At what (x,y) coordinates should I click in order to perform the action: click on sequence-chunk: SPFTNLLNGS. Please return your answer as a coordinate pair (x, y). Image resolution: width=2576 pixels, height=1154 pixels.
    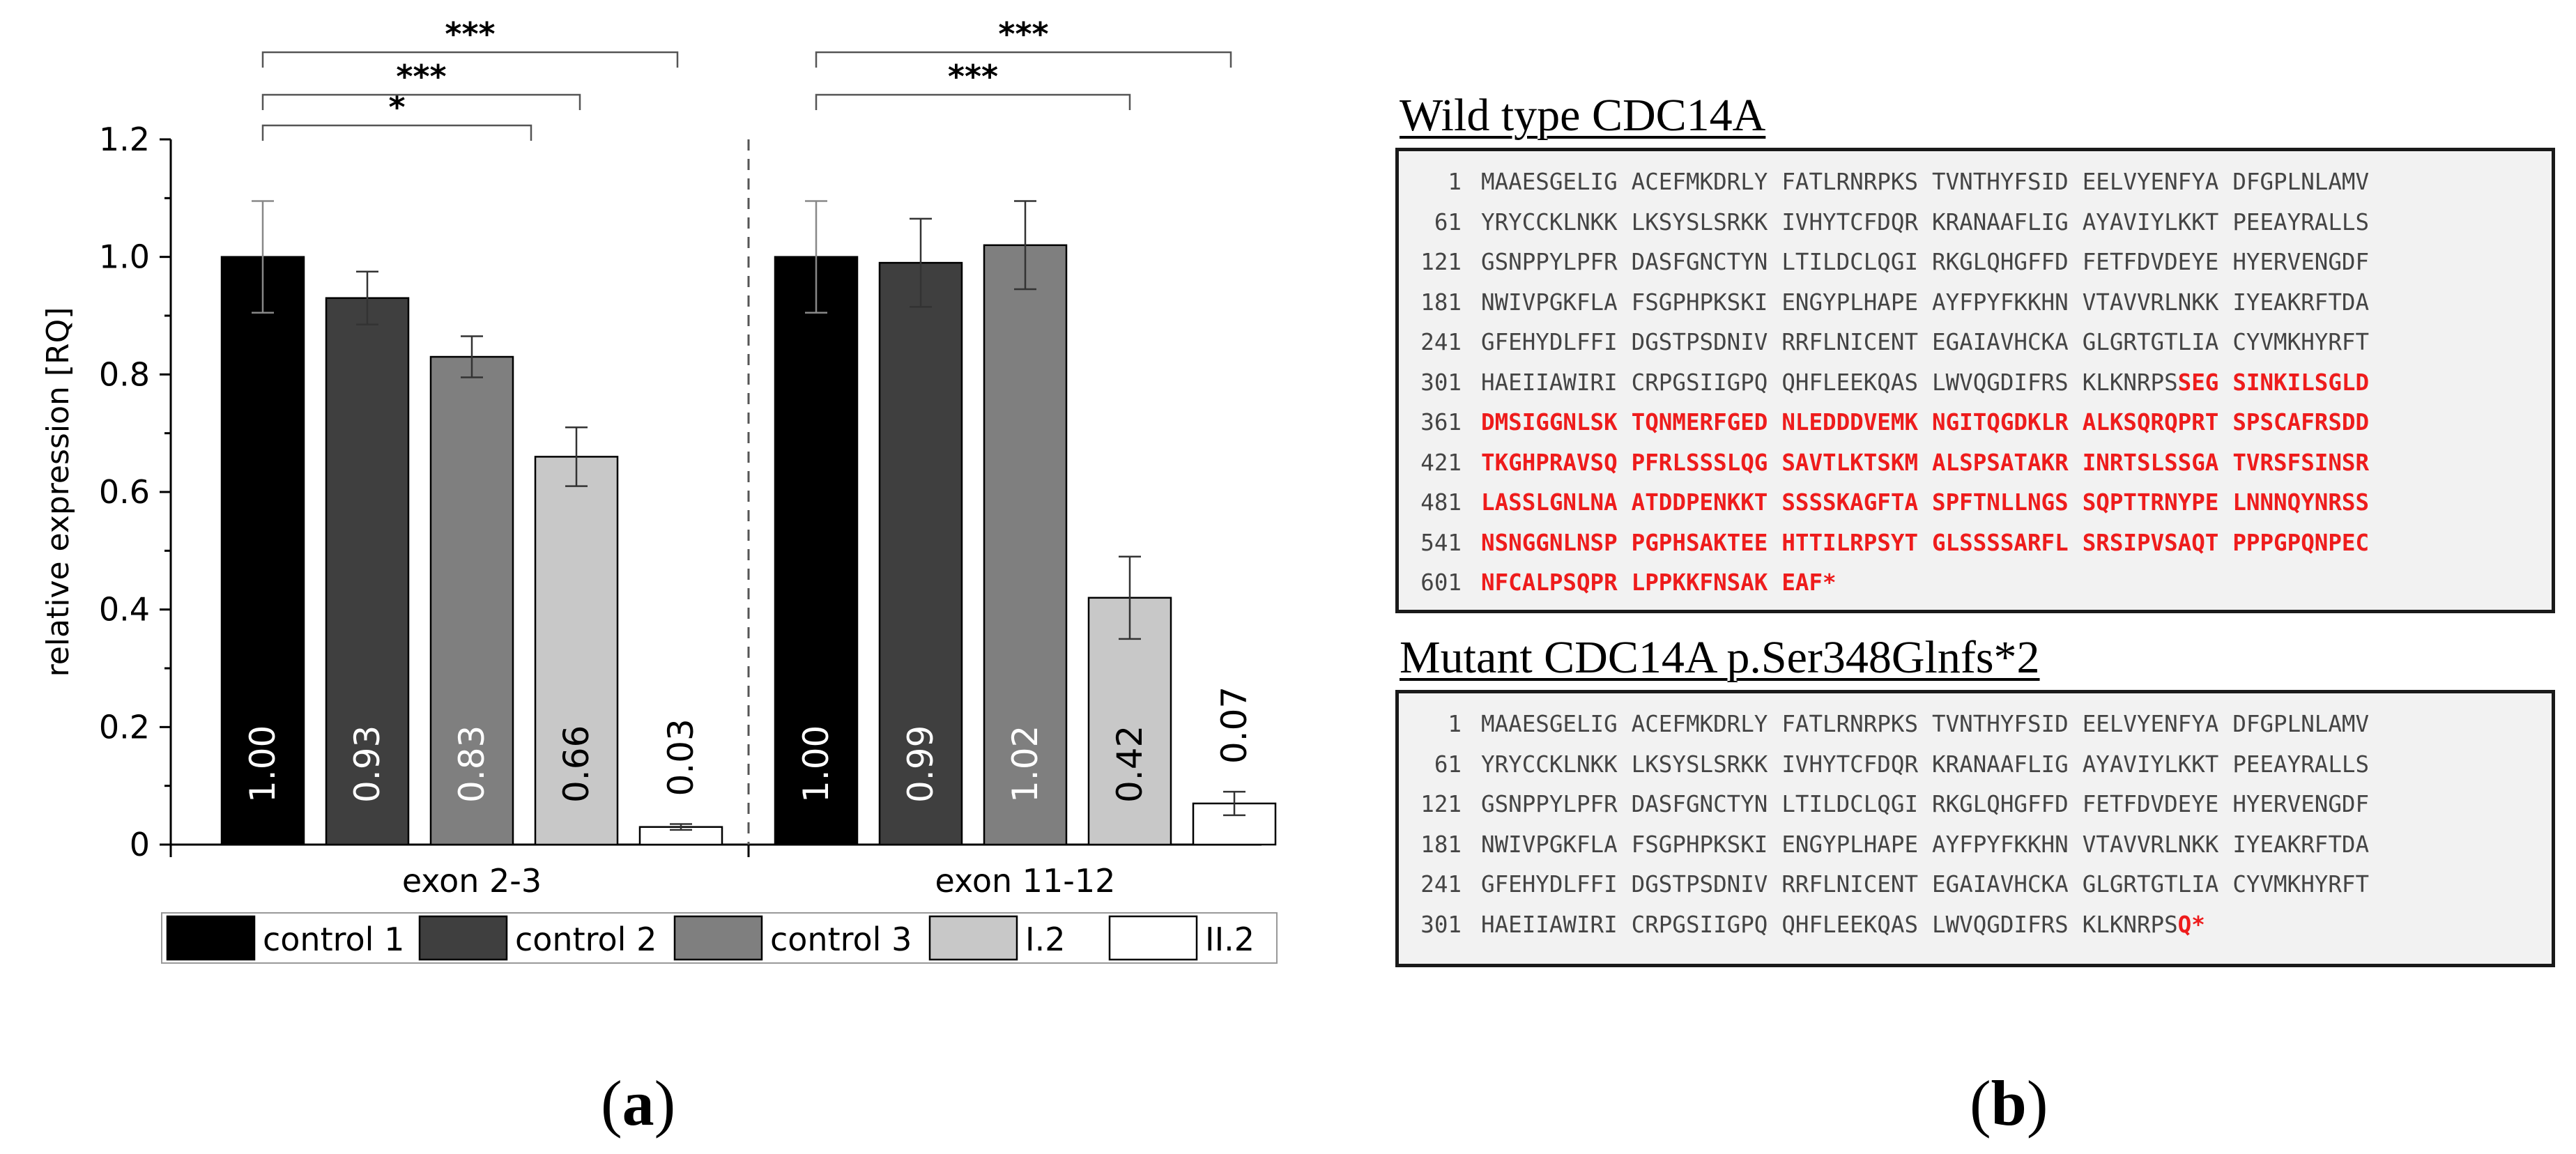
    Looking at the image, I should click on (2000, 502).